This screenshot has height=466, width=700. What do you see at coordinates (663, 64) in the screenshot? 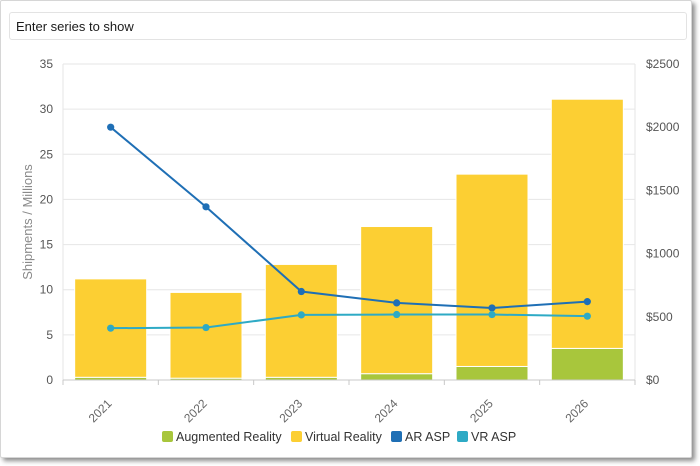
I see `y-right-tick-label: $2500` at bounding box center [663, 64].